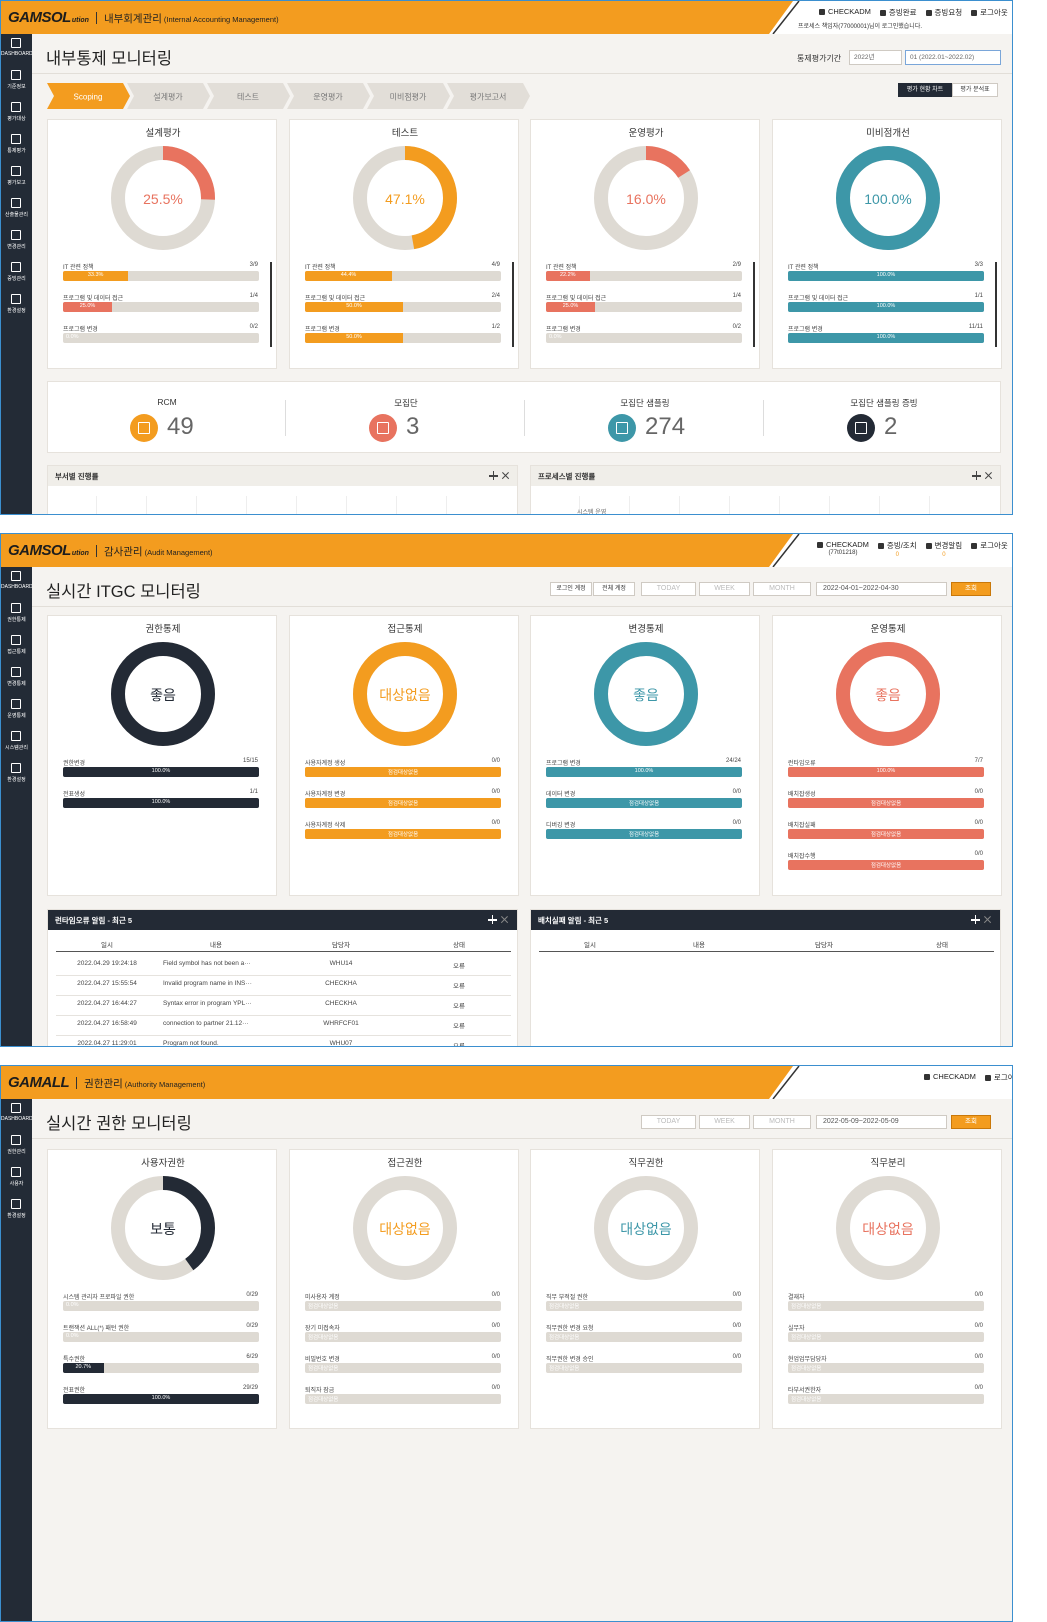 This screenshot has width=1047, height=1622. I want to click on menu-item: 접근통제, so click(16, 648).